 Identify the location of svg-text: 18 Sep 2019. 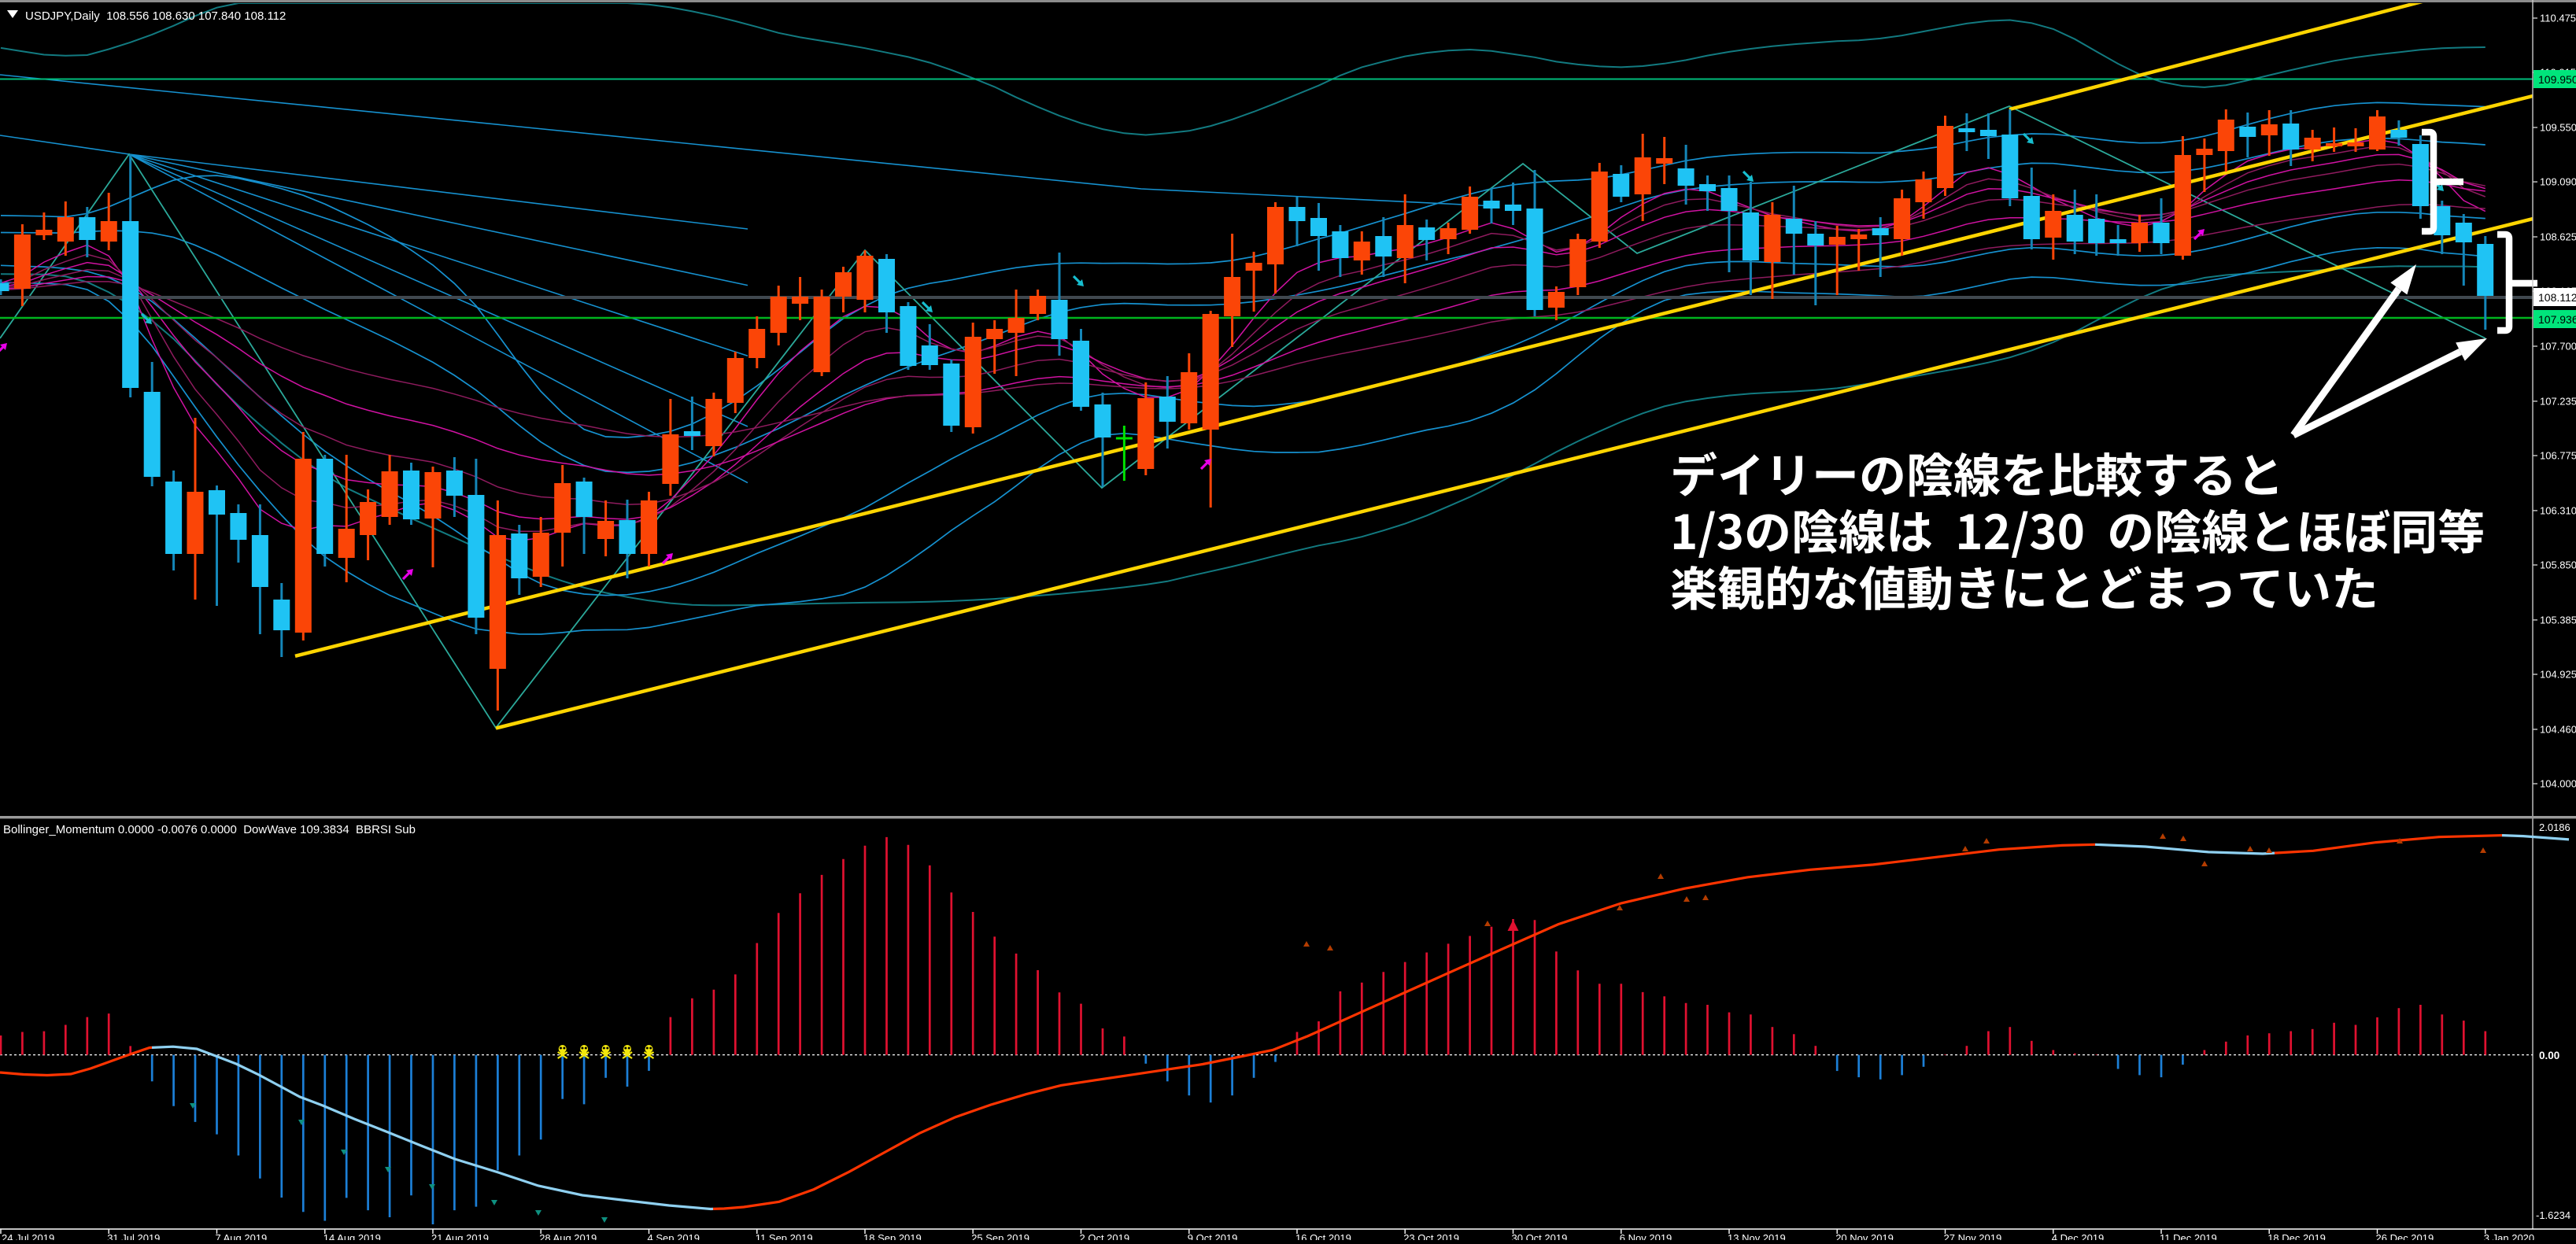
(892, 1236).